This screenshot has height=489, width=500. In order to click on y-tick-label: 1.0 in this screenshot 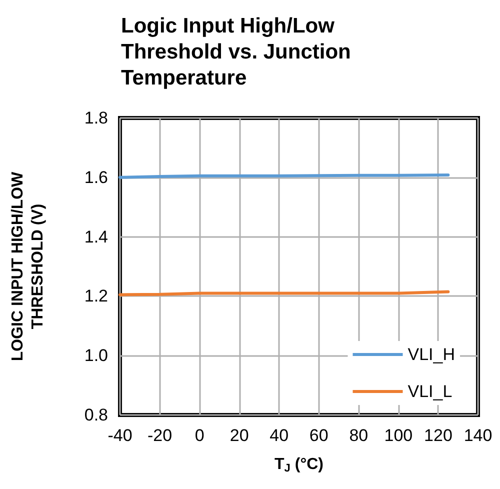, I will do `click(96, 356)`.